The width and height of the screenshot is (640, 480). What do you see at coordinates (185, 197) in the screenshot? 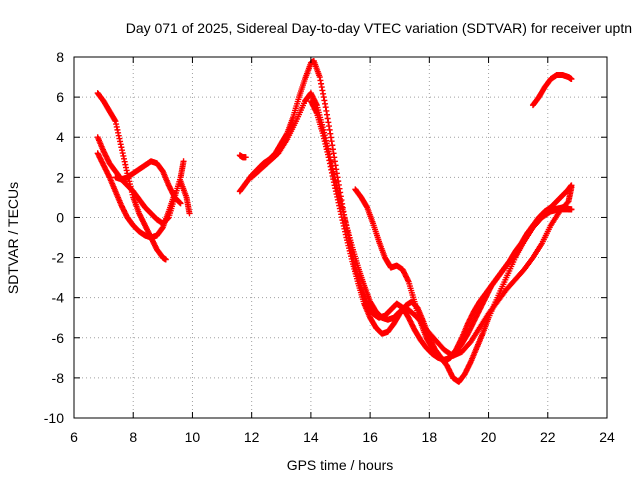
I see `series-track-e` at bounding box center [185, 197].